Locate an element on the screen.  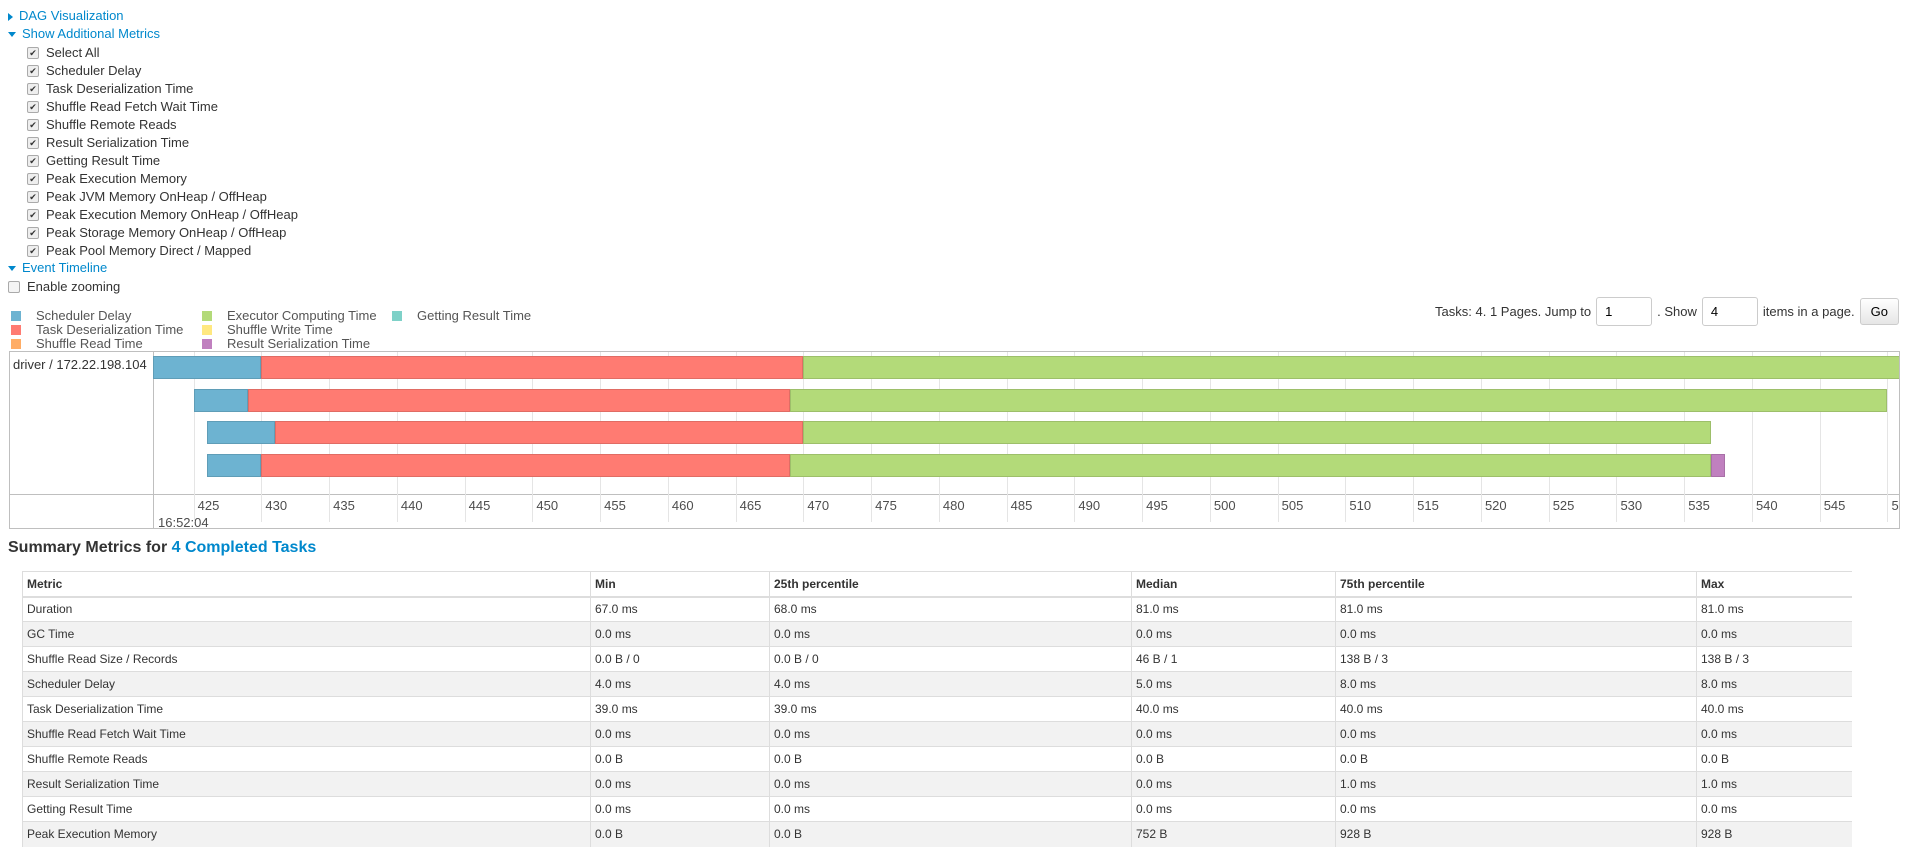
metric-checkbox: ✔ Task Deserialization Time is located at coordinates (110, 88).